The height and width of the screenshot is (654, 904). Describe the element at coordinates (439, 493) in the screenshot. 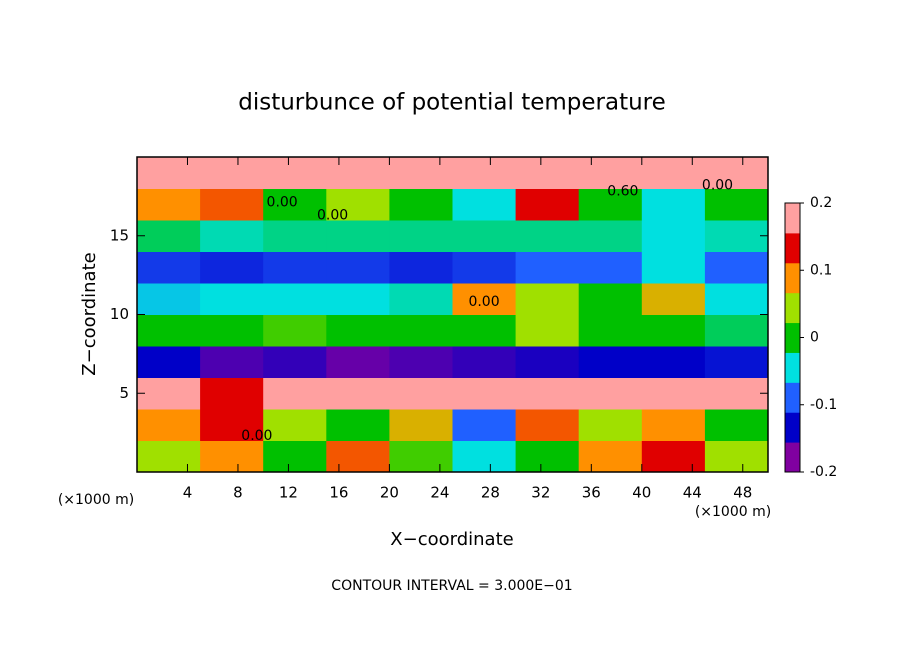

I see `x-tick-label: 24` at that location.